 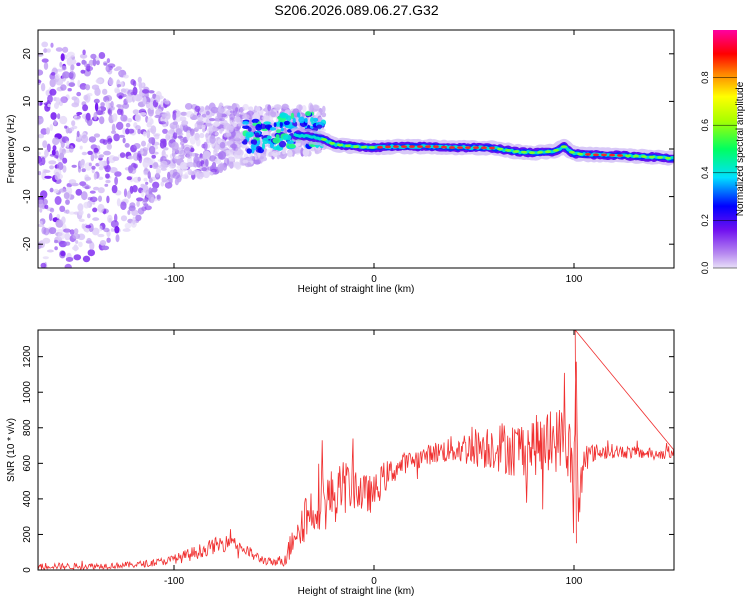 What do you see at coordinates (705, 173) in the screenshot?
I see `colorbar-tick-label: 0.4` at bounding box center [705, 173].